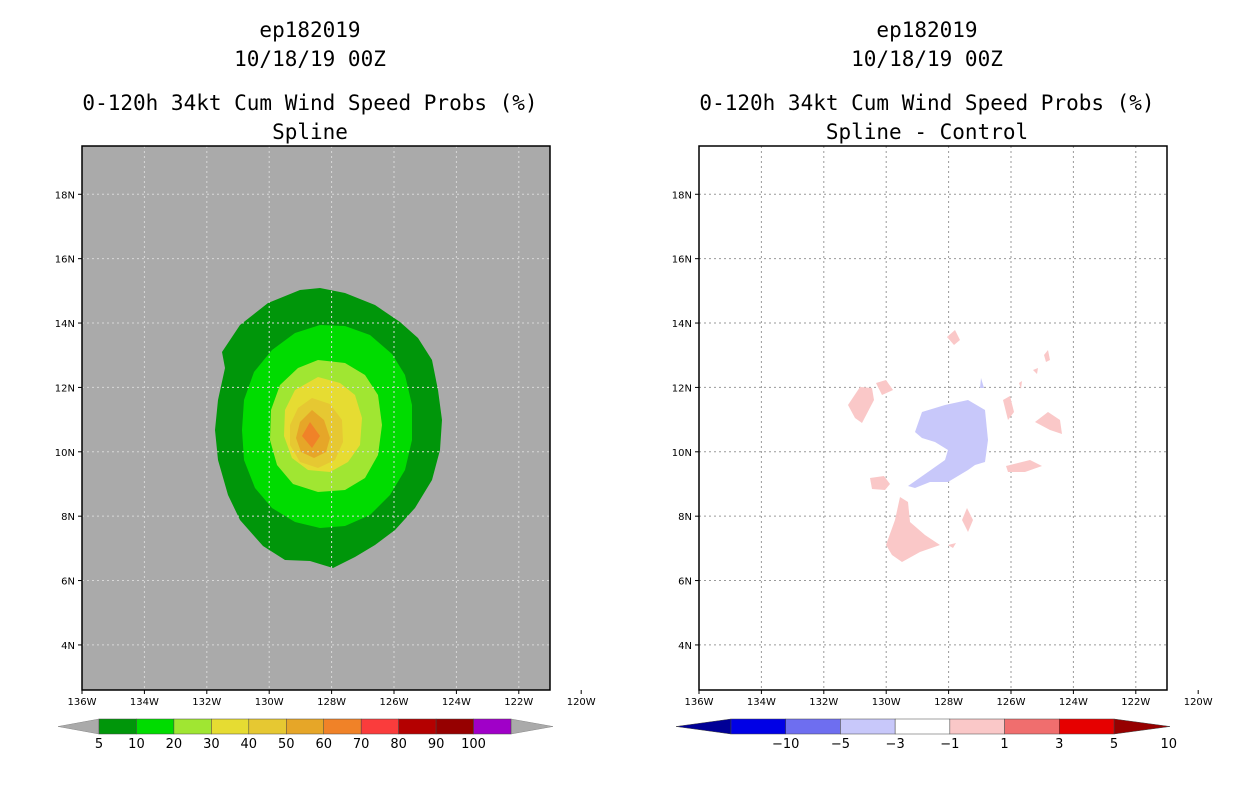  Describe the element at coordinates (305, 735) in the screenshot. I see `left-colorbar: 5 10 20 30 40 50 60 70 80 90 100` at that location.